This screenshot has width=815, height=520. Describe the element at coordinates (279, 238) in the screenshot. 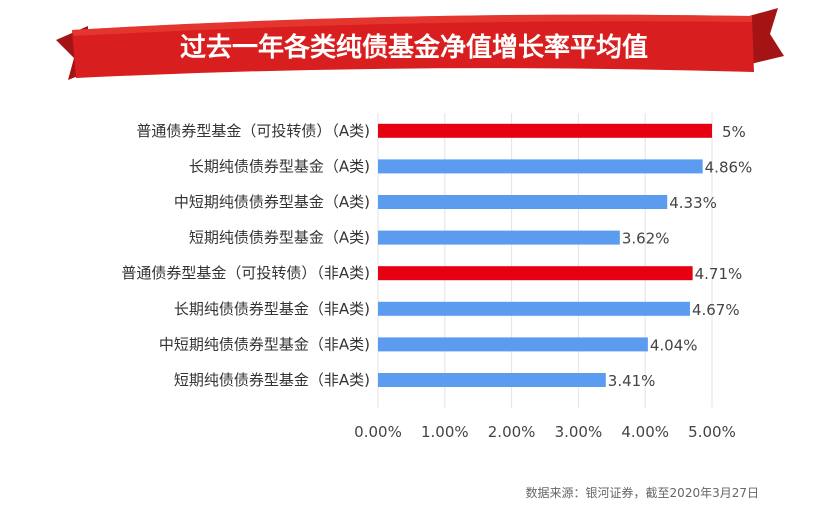

I see `category-label: 短期纯债债券型基金（A类)` at that location.